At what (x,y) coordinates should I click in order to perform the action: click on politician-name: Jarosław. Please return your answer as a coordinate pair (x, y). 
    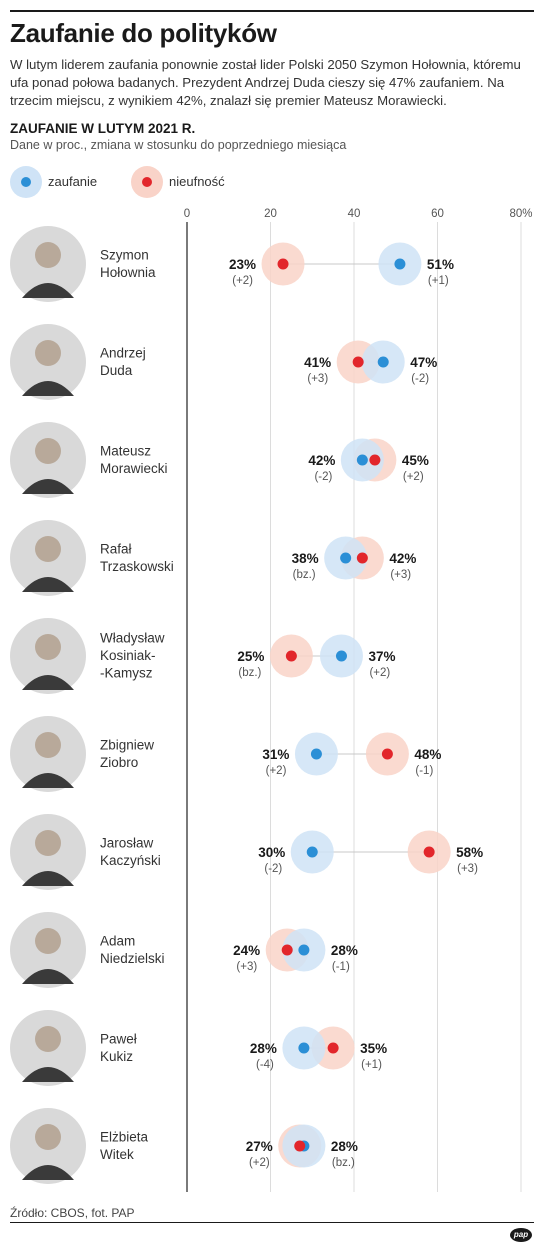
    Looking at the image, I should click on (127, 842).